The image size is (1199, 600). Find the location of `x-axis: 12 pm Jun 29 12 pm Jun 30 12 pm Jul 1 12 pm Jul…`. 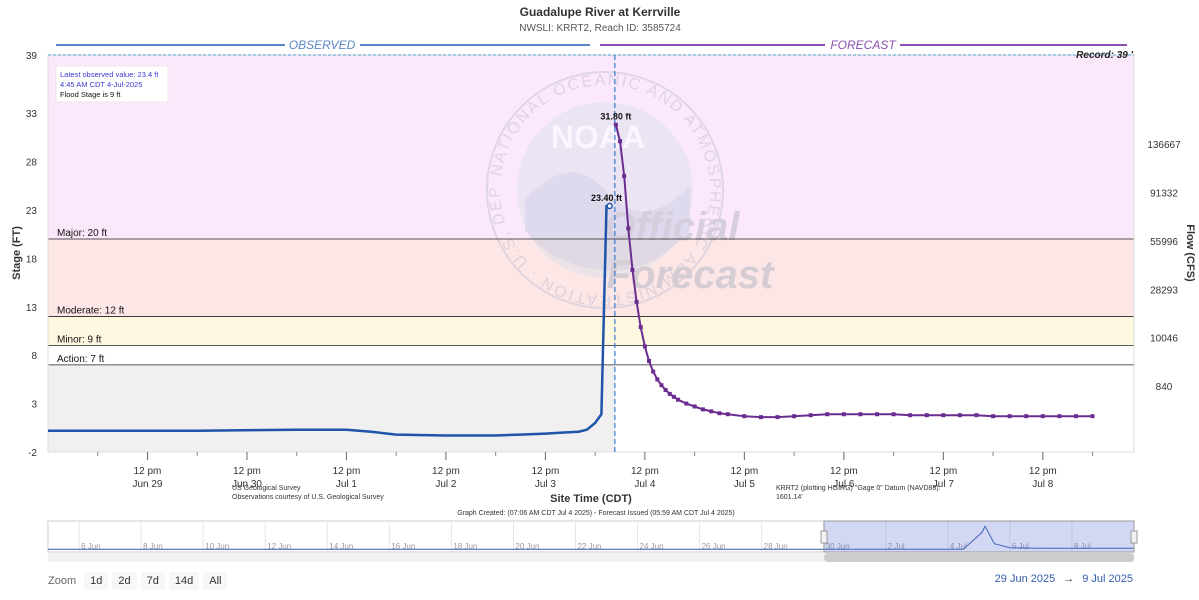

x-axis: 12 pm Jun 29 12 pm Jun 30 12 pm Jul 1 12 pm Jul… is located at coordinates (595, 471).